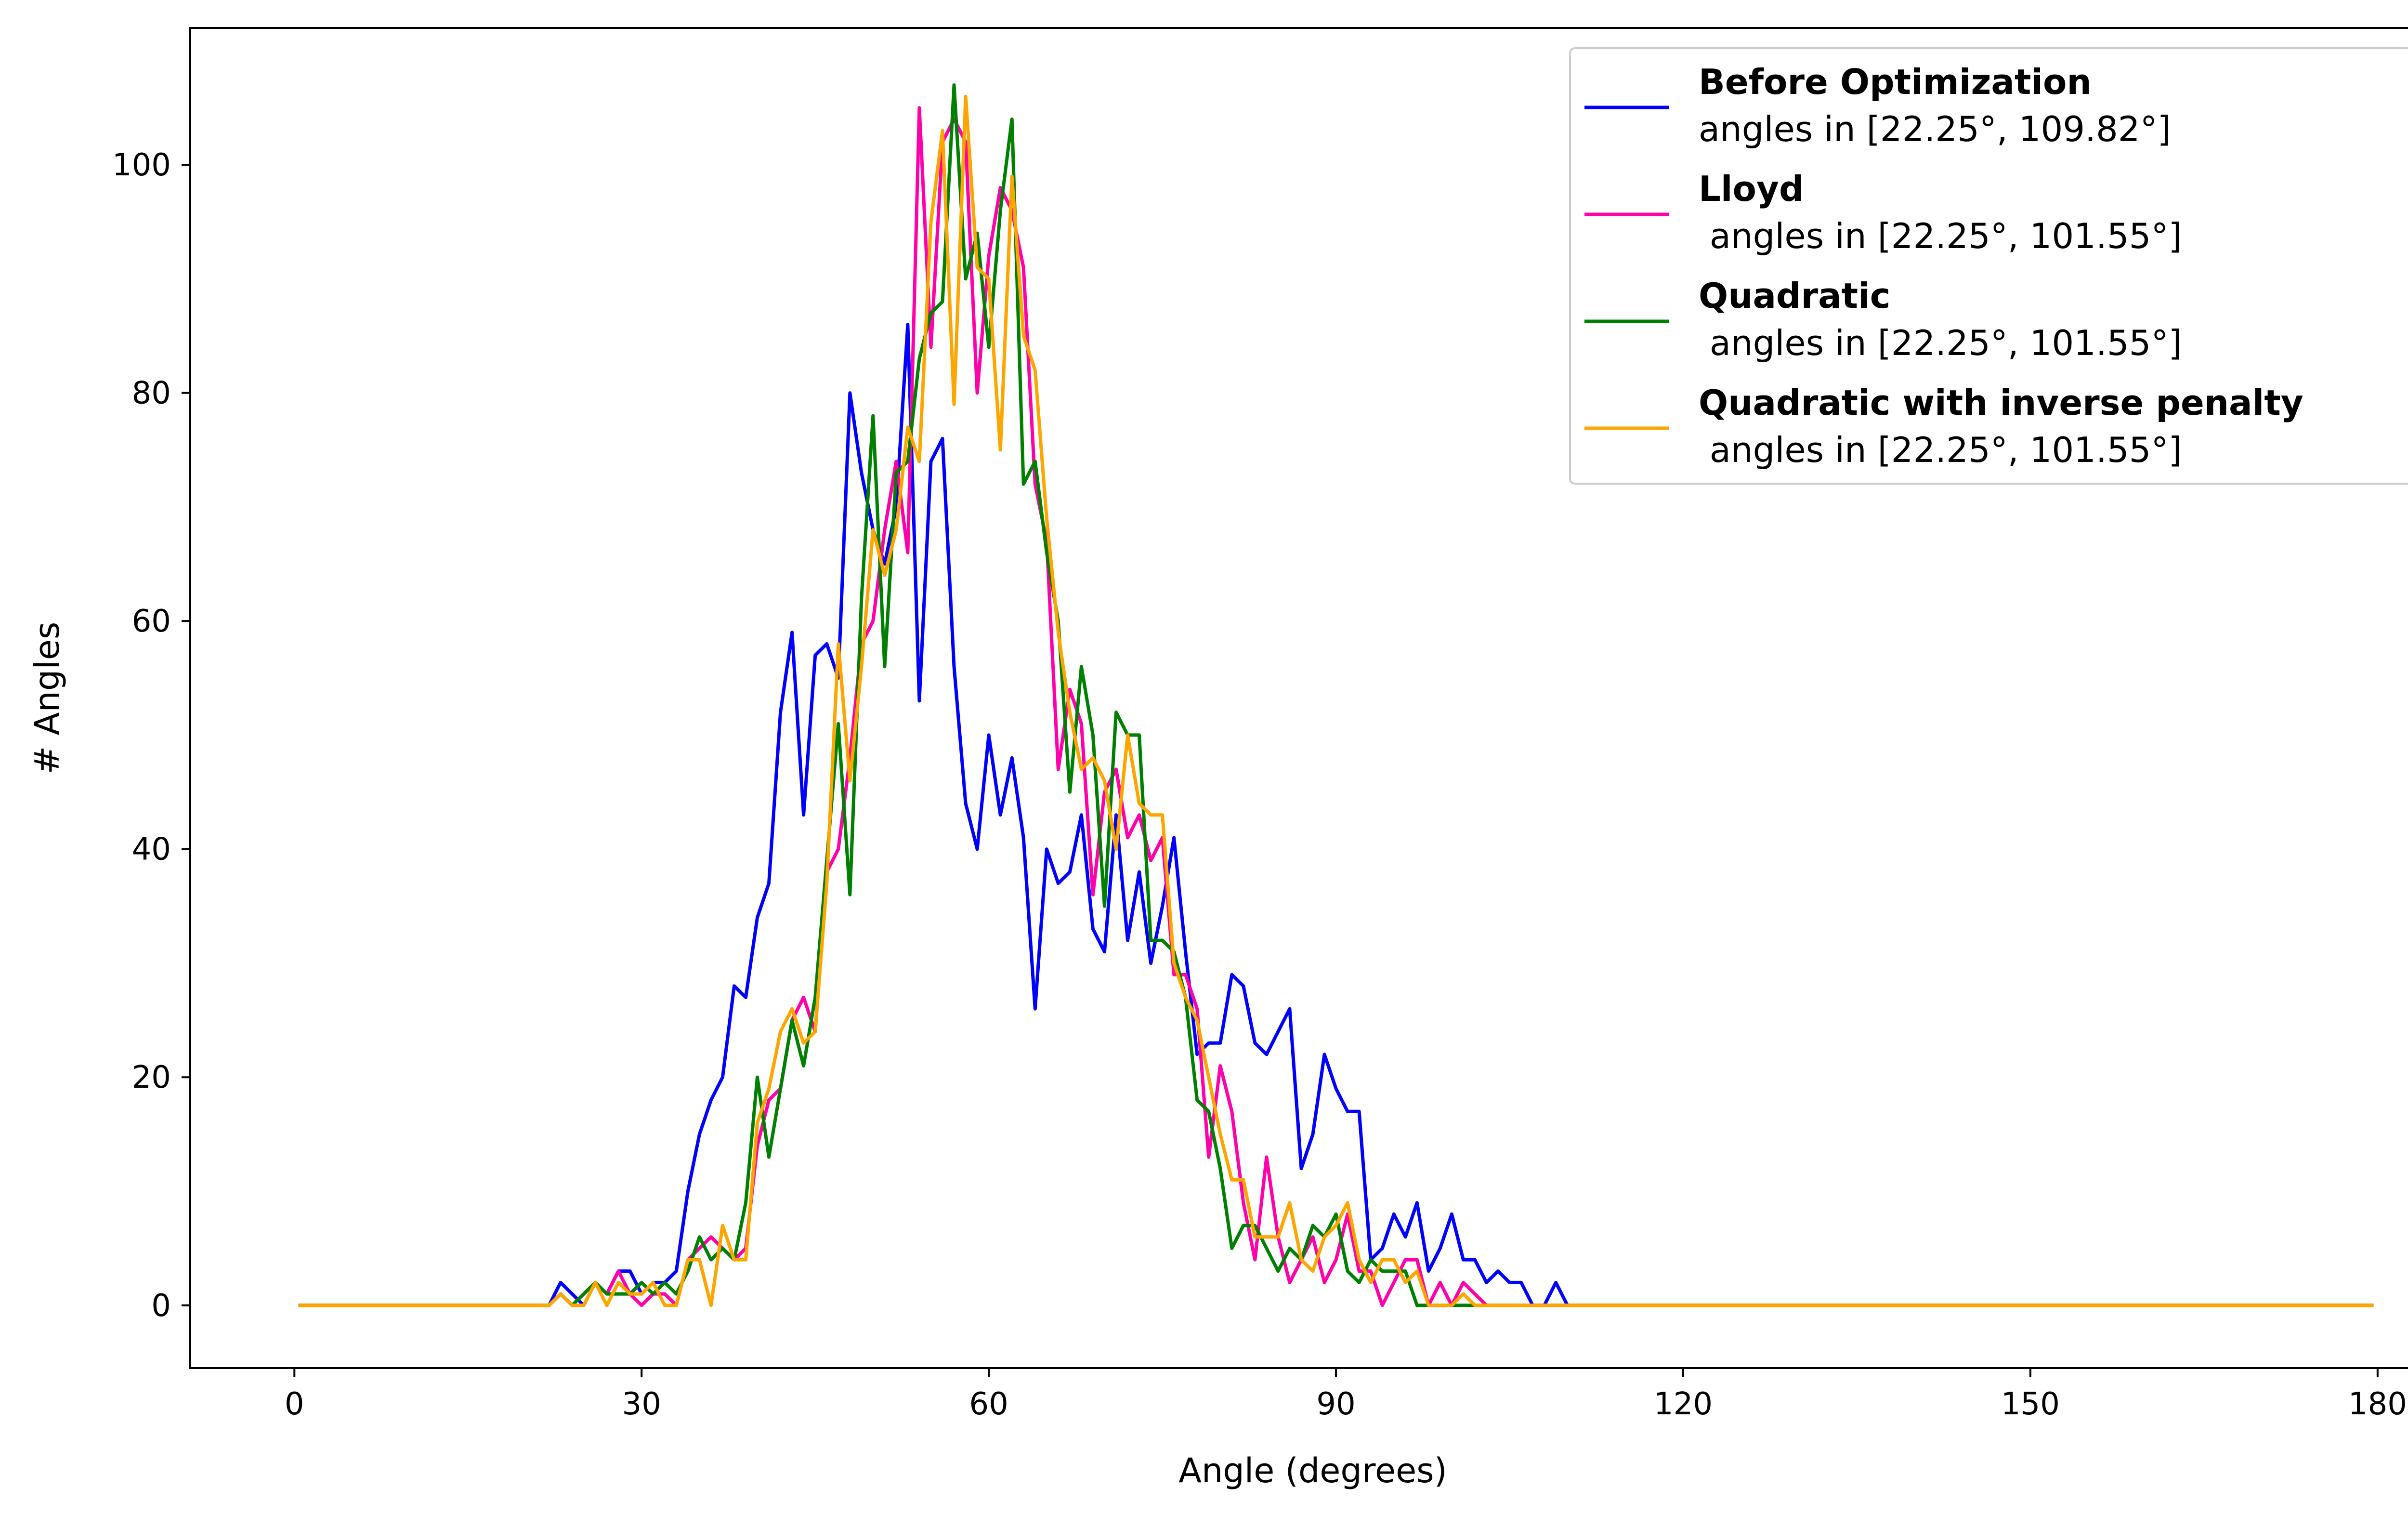  I want to click on y-tick-label: 0, so click(161, 1306).